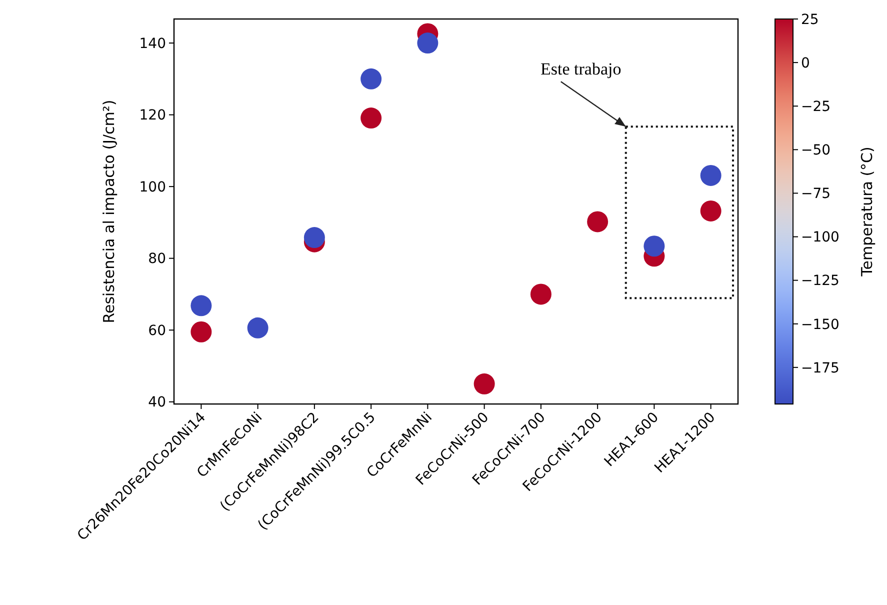 Image resolution: width=887 pixels, height=605 pixels. Describe the element at coordinates (820, 368) in the screenshot. I see `color-bar-label: −175` at that location.